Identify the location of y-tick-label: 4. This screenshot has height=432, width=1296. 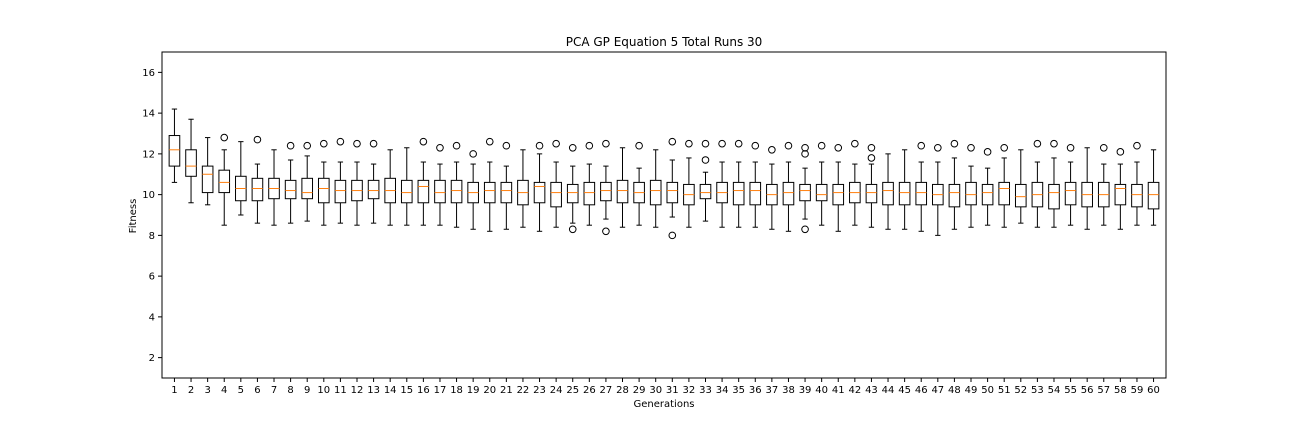
(152, 317).